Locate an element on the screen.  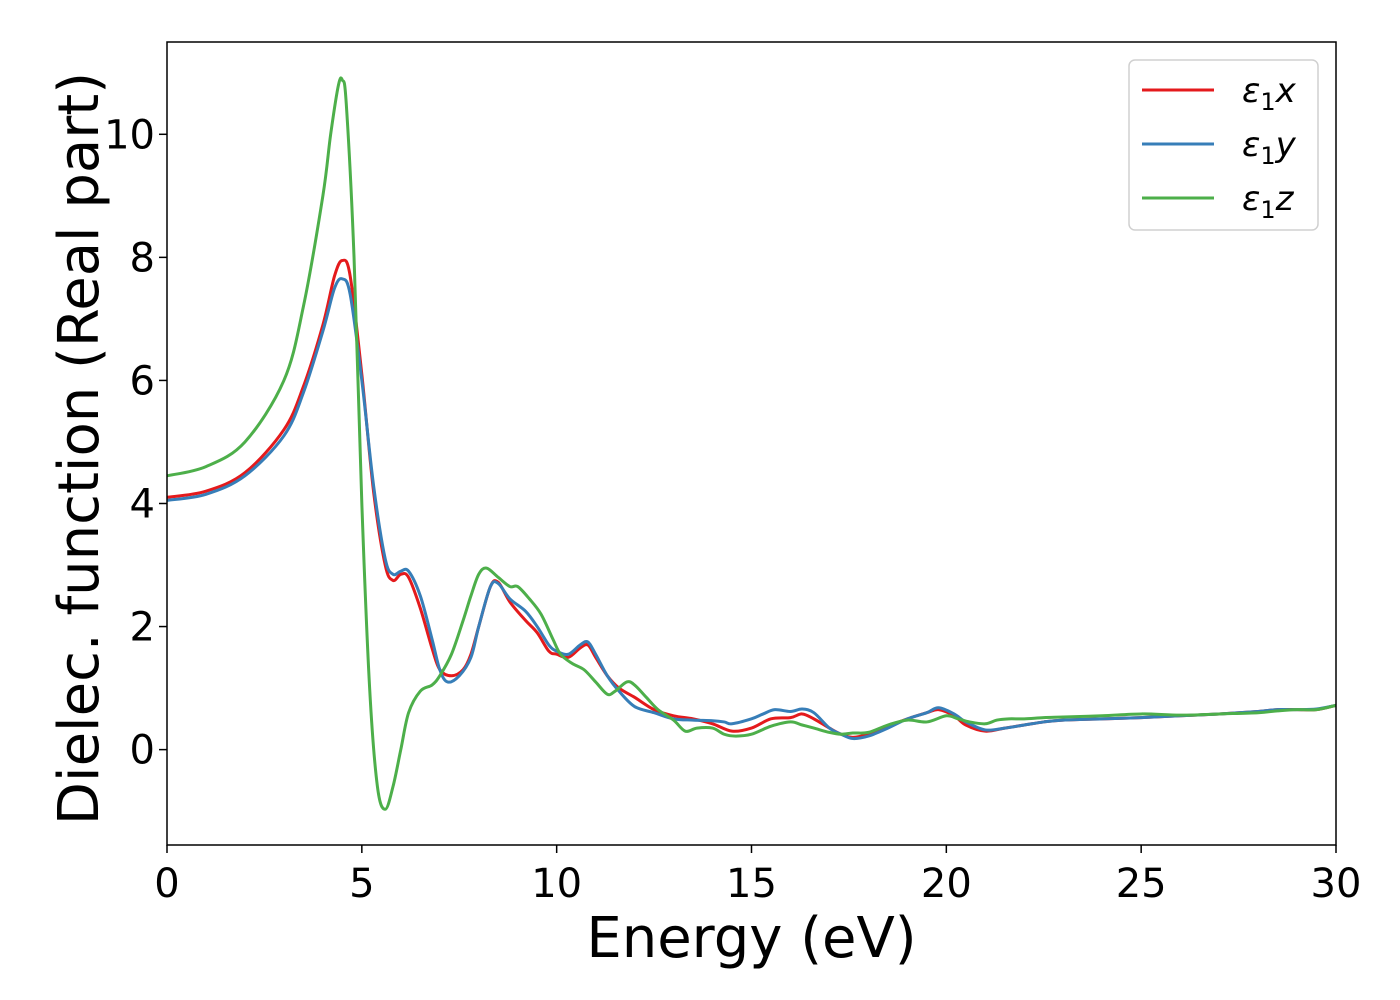
x-axis-label: Energy (eV) is located at coordinates (751, 938).